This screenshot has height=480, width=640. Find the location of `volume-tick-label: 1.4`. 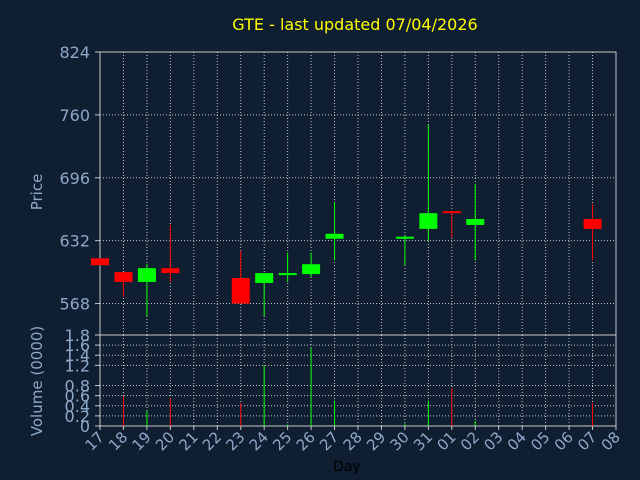

volume-tick-label: 1.4 is located at coordinates (77, 355).